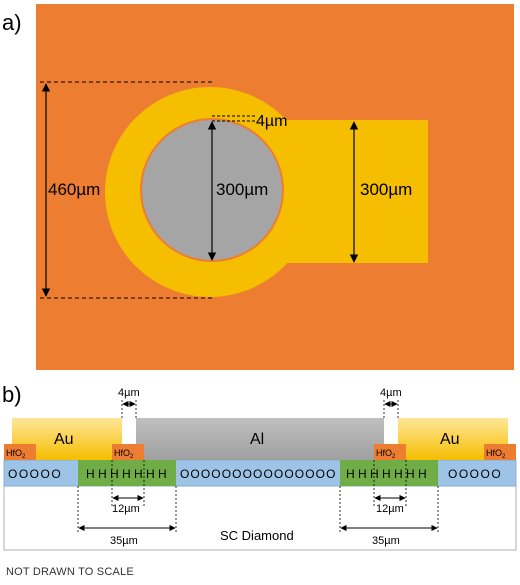  I want to click on footer-note: NOT DRAWN TO SCALE, so click(70, 572).